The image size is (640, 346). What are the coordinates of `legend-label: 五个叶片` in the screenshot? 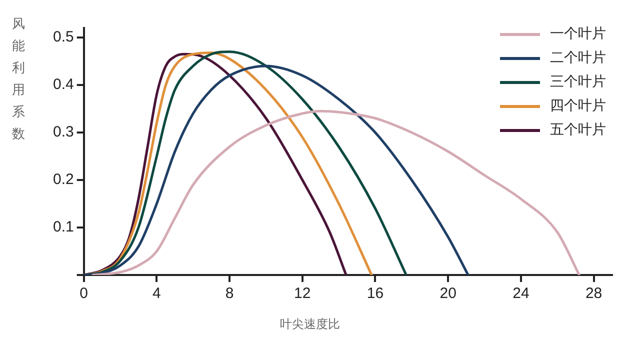 It's located at (578, 130).